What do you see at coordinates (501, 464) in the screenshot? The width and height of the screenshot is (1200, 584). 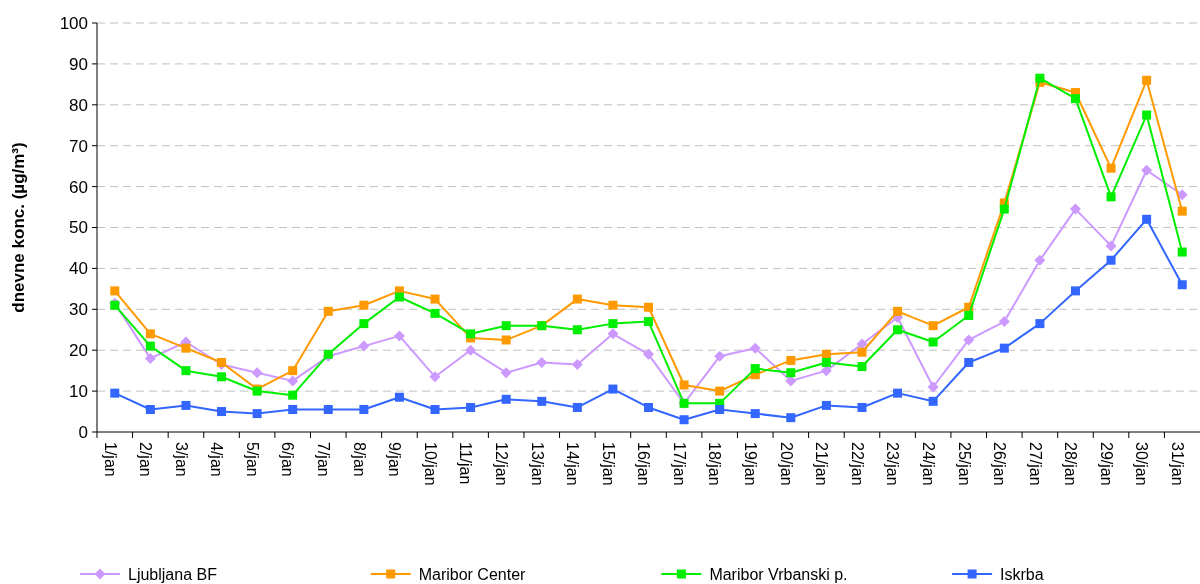 I see `x-tick-label: 12/jan` at bounding box center [501, 464].